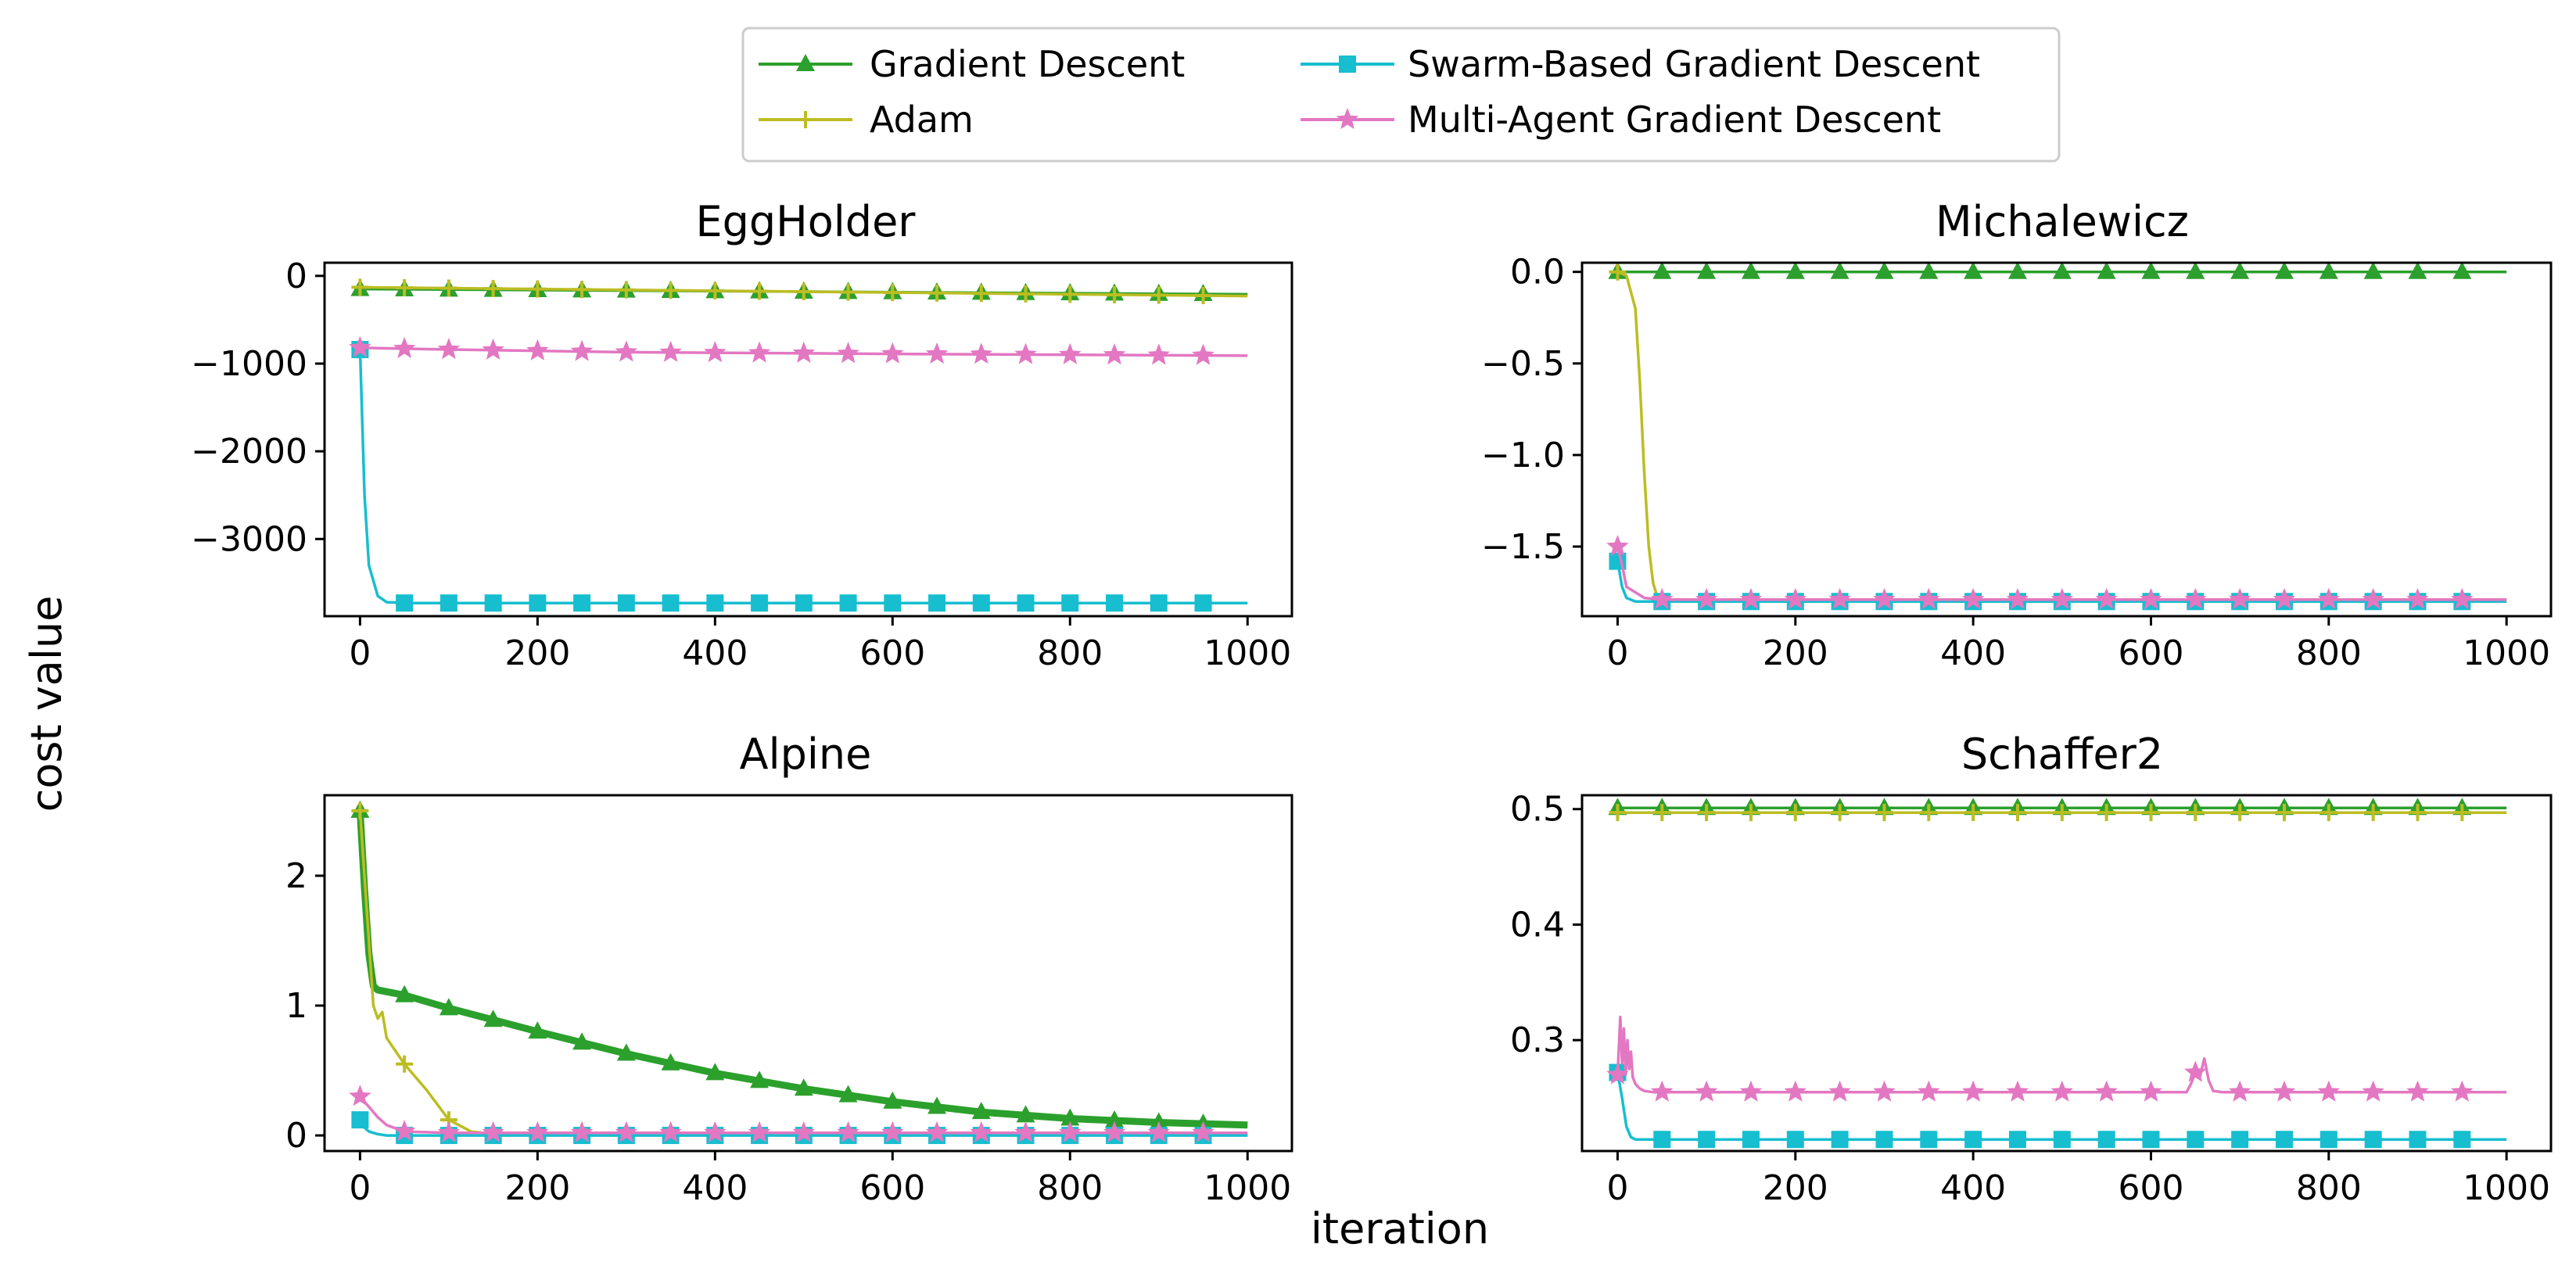  What do you see at coordinates (805, 119) in the screenshot?
I see `legend-marker-adam` at bounding box center [805, 119].